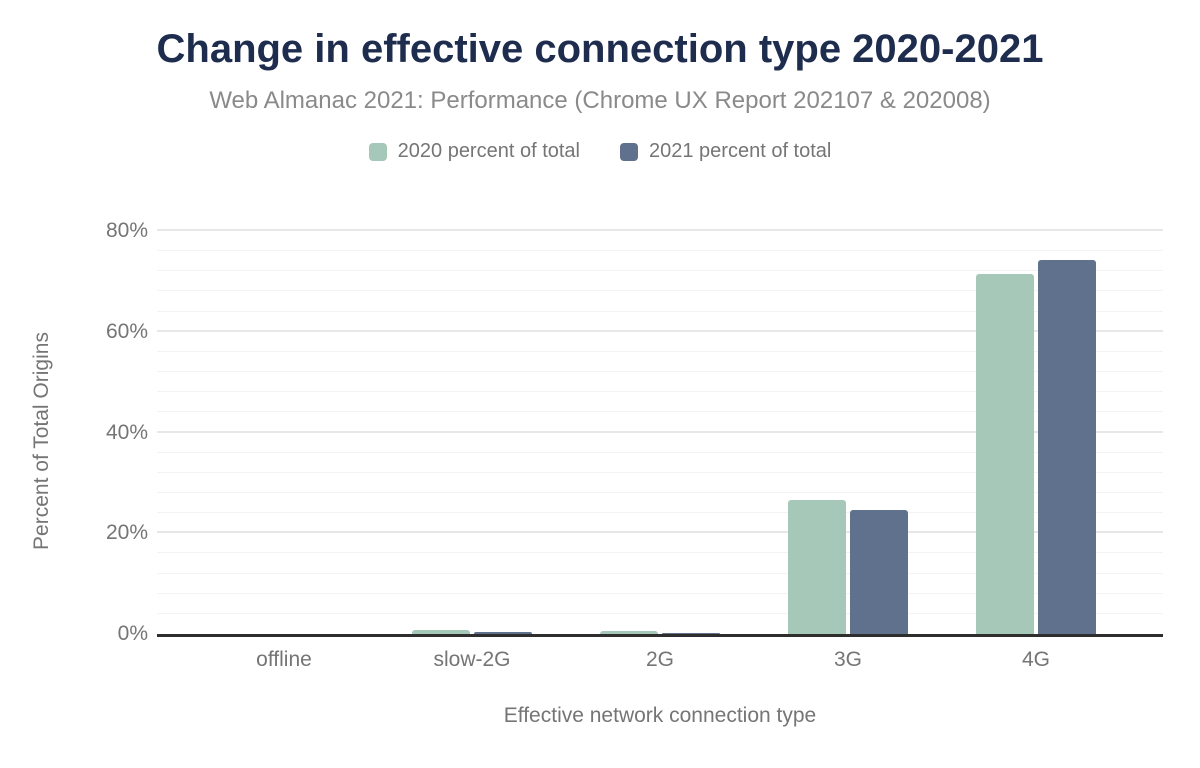 The width and height of the screenshot is (1200, 768). Describe the element at coordinates (132, 633) in the screenshot. I see `y-tick-label-0: 0%` at that location.